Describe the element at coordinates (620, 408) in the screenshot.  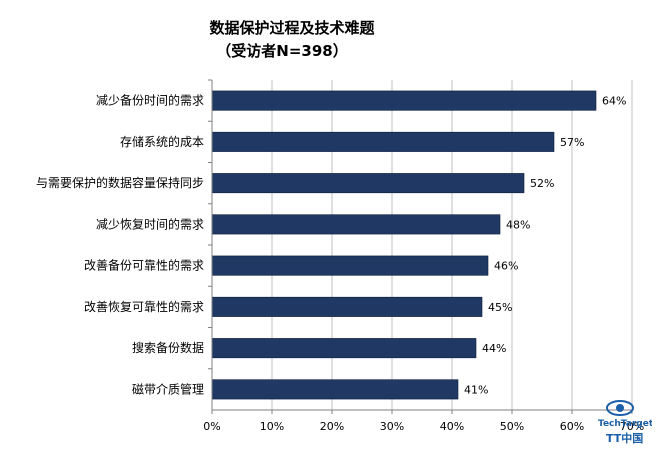
I see `eye-logo-icon` at that location.